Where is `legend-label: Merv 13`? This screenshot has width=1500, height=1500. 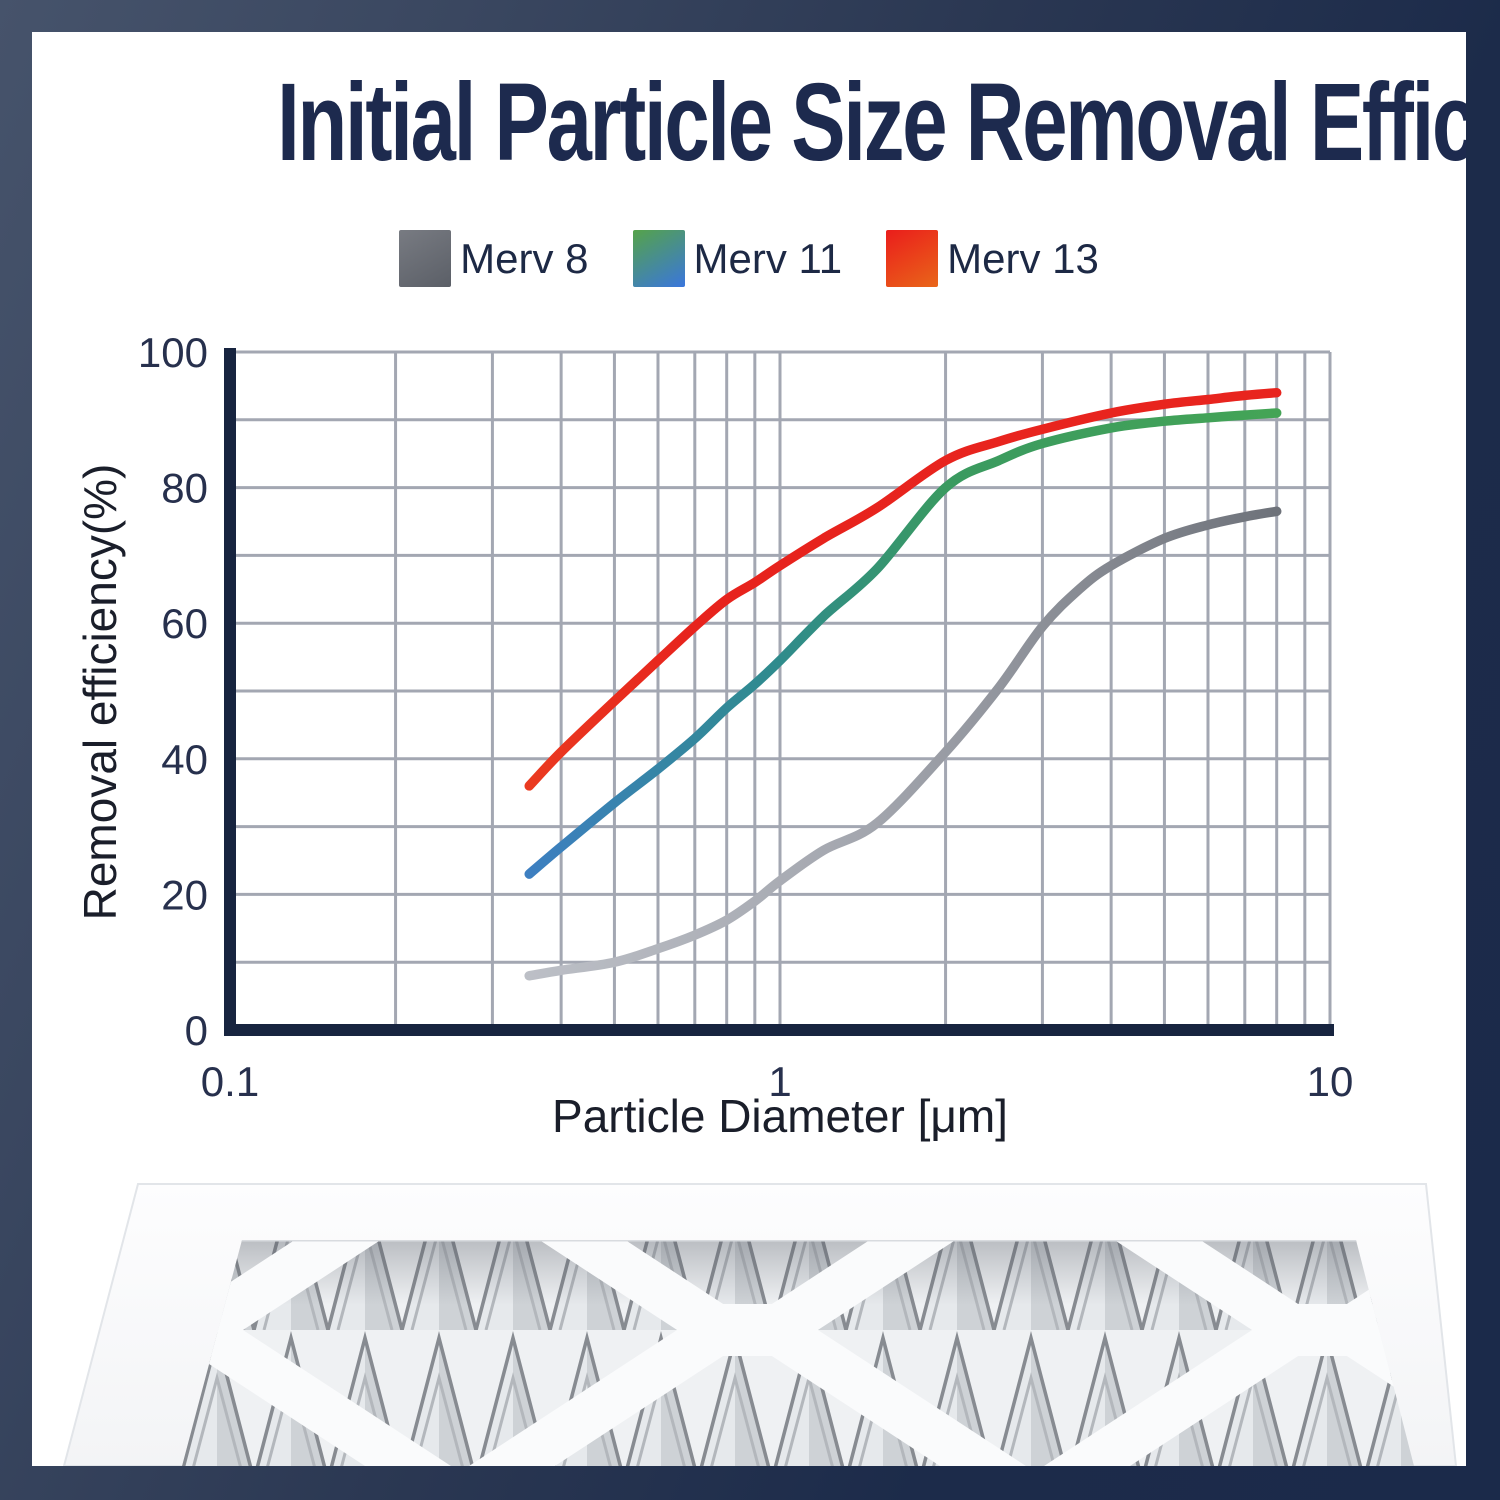 legend-label: Merv 13 is located at coordinates (1023, 258).